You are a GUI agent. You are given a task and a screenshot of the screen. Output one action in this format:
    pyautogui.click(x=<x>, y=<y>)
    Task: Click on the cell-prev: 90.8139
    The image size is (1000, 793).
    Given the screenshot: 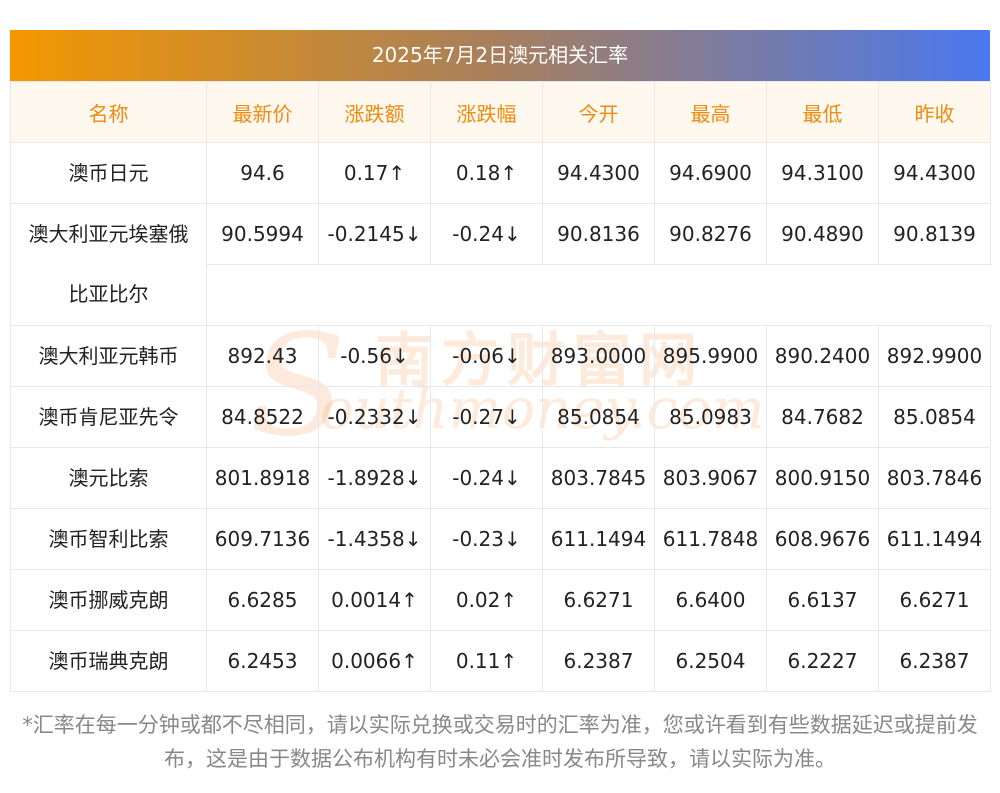 What is the action you would take?
    pyautogui.click(x=934, y=234)
    